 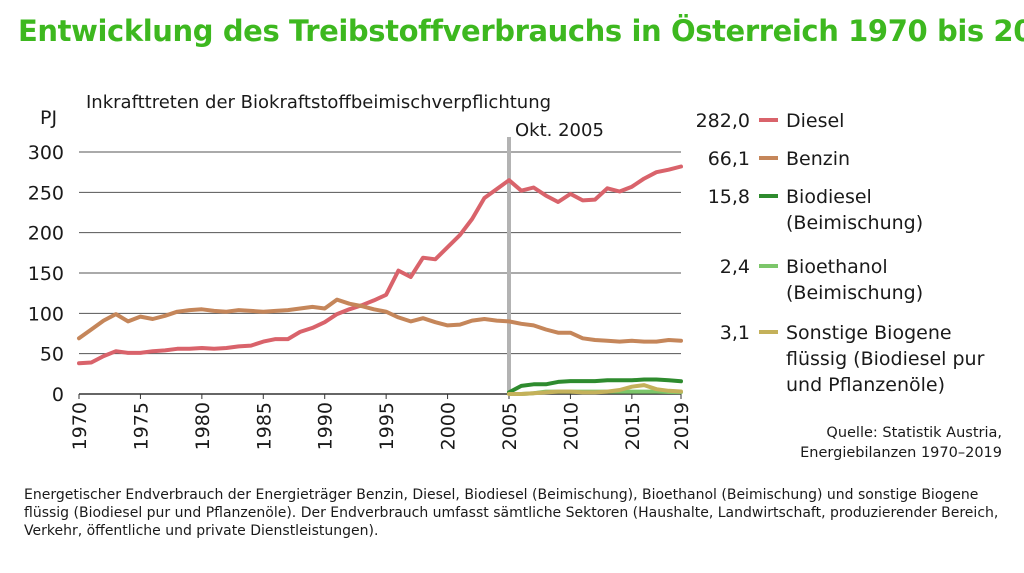 I want to click on x-tick-label-2015: 2015, so click(x=633, y=426).